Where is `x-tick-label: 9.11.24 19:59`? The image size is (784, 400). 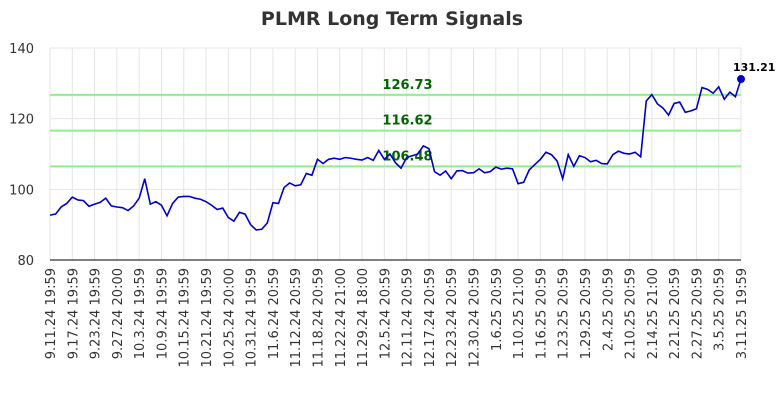
x-tick-label: 9.11.24 19:59 is located at coordinates (51, 313).